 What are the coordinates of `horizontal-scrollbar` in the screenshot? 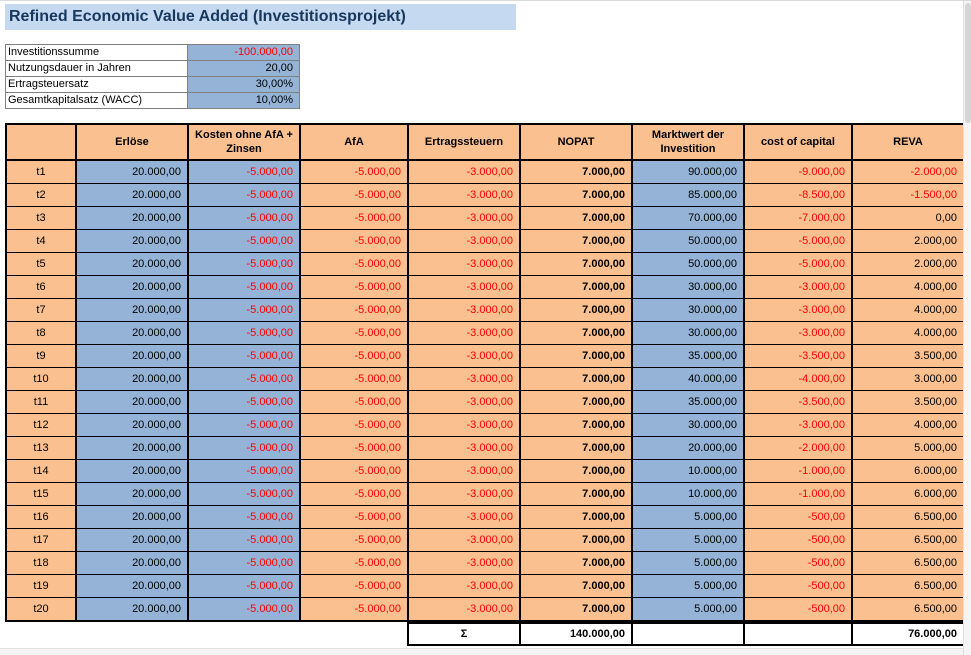 It's located at (481, 651).